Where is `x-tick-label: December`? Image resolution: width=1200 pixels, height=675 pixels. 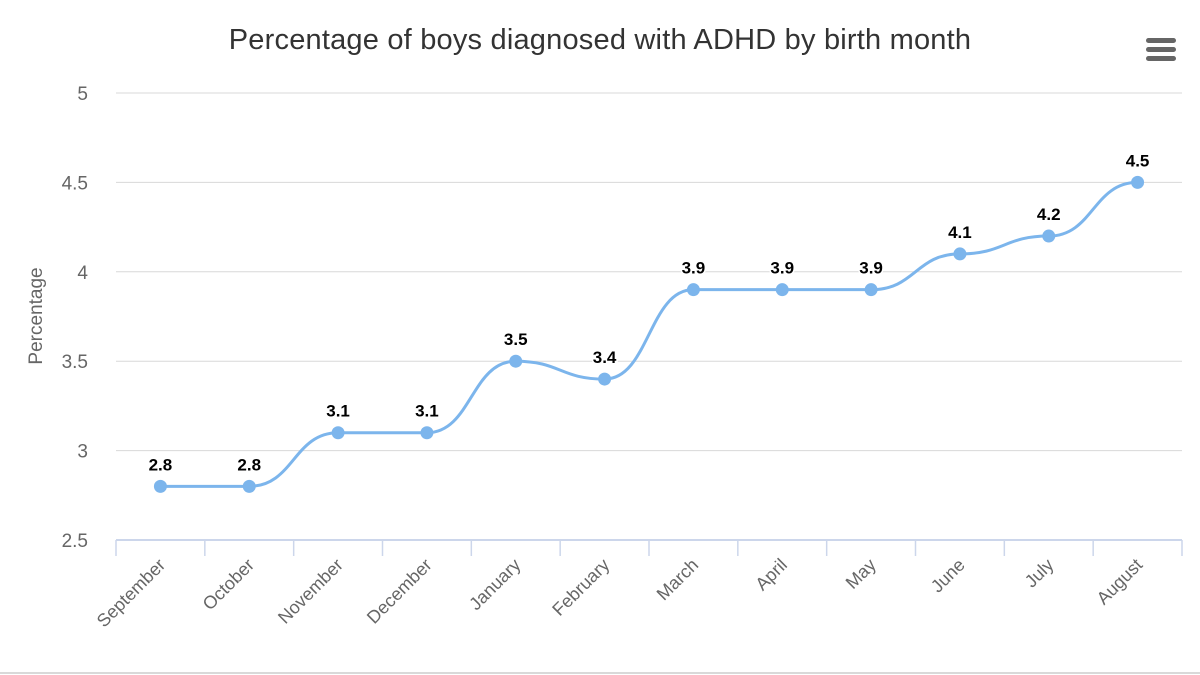
x-tick-label: December is located at coordinates (399, 591).